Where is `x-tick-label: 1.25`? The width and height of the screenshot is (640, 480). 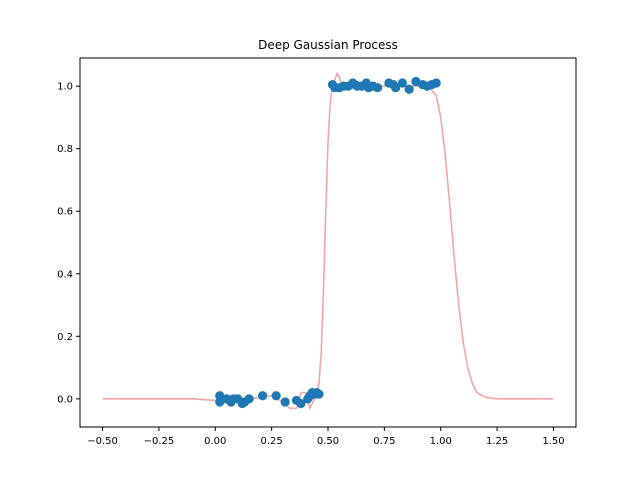 x-tick-label: 1.25 is located at coordinates (497, 441).